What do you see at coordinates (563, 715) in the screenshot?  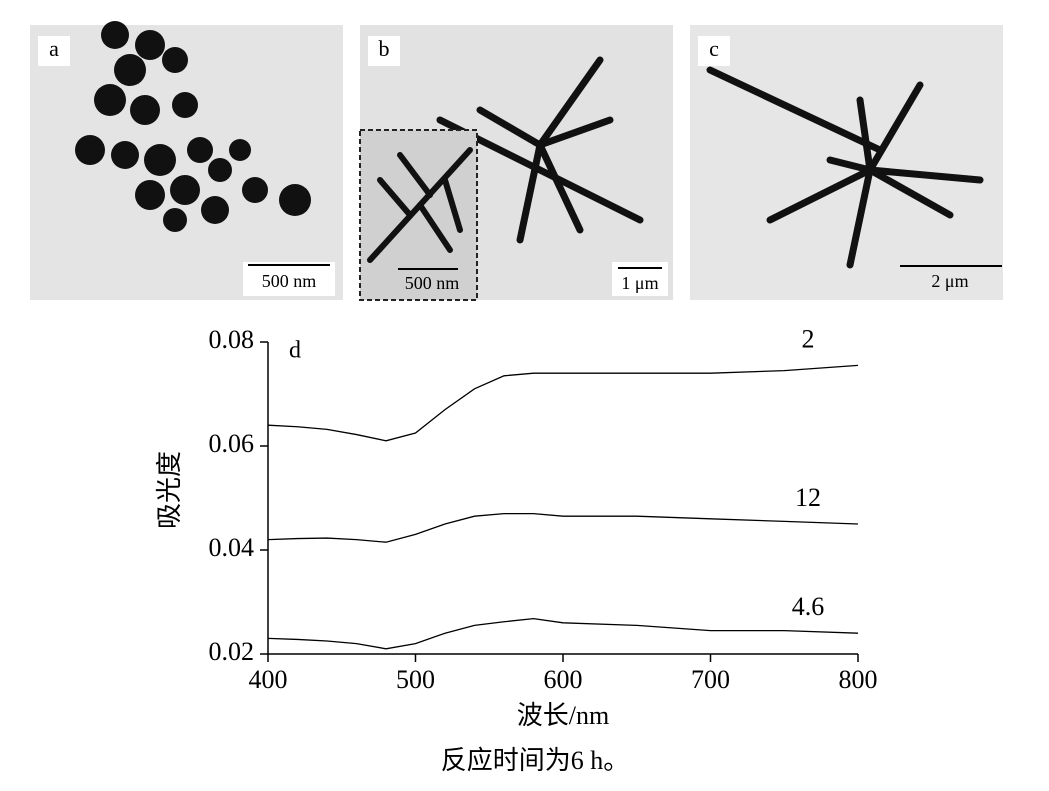 I see `x-axis-label: 波长/nm` at bounding box center [563, 715].